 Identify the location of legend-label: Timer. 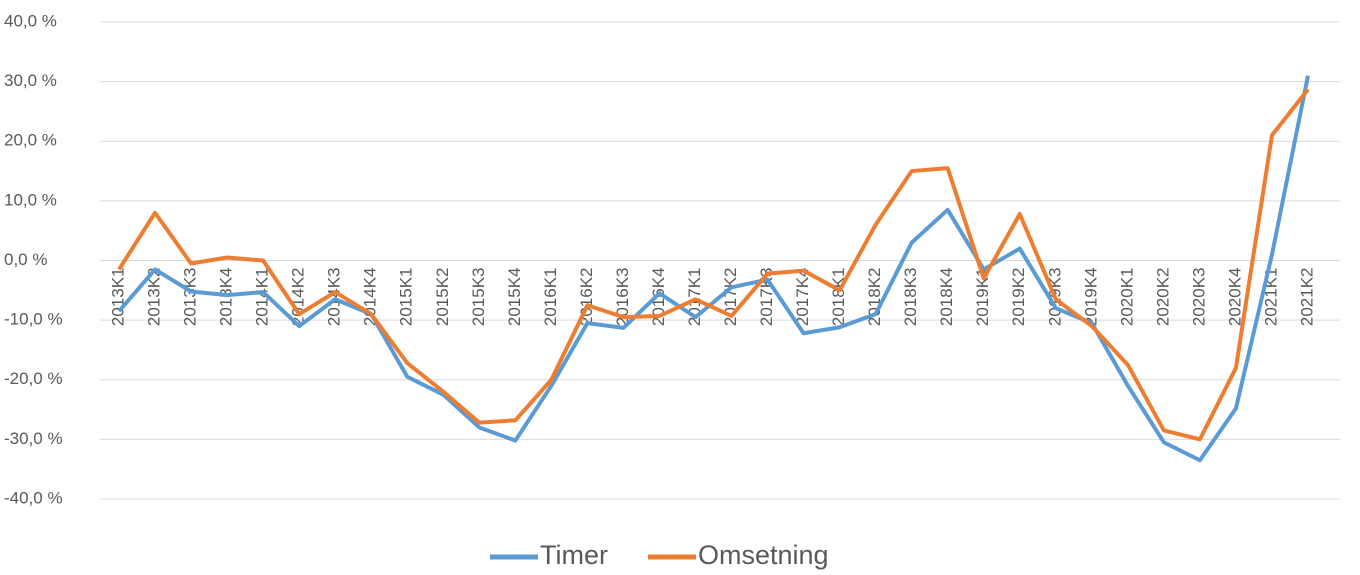
(574, 555).